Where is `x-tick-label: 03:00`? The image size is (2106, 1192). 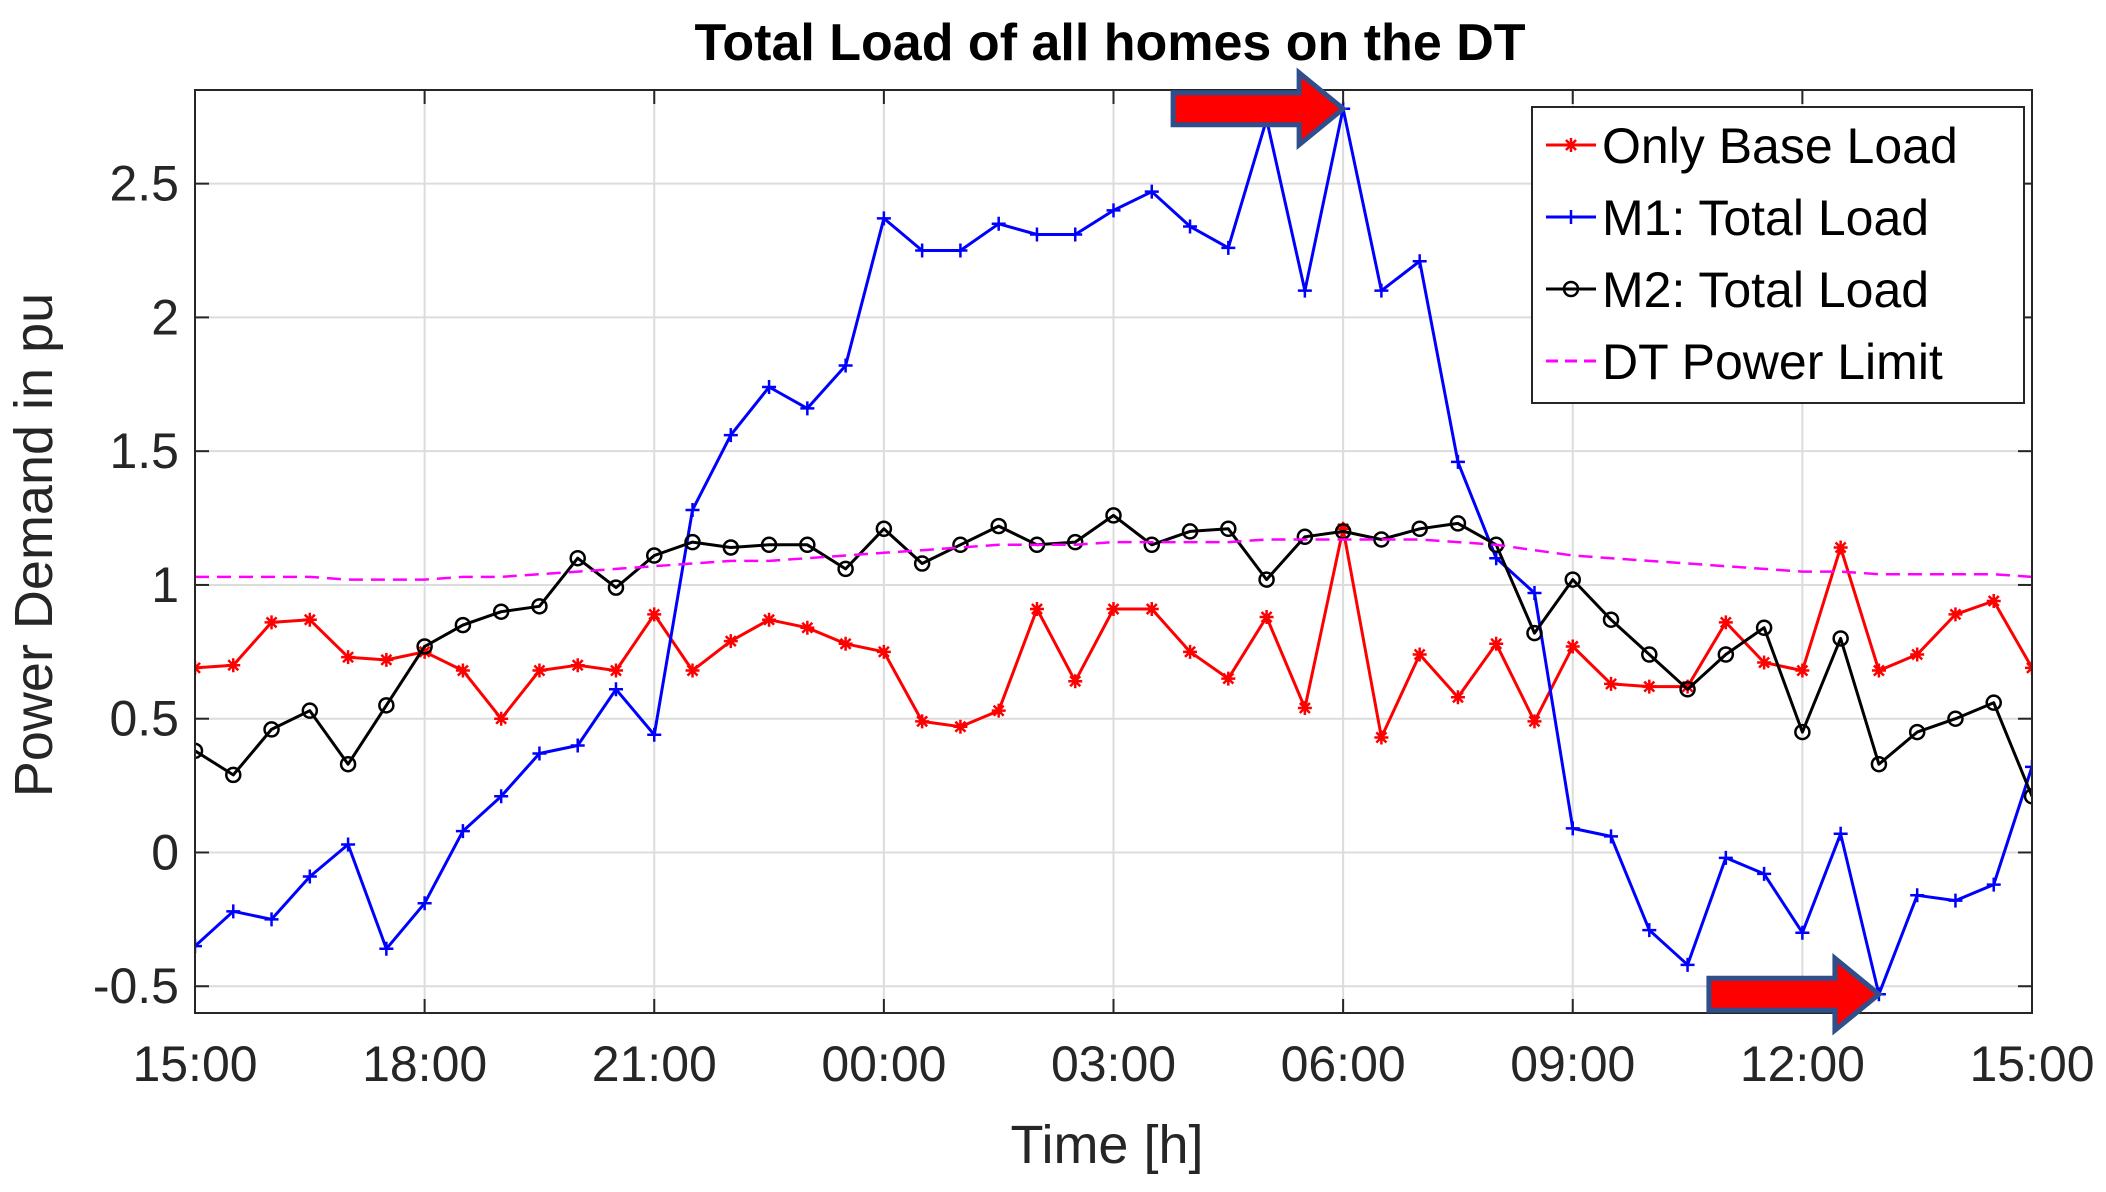
x-tick-label: 03:00 is located at coordinates (1113, 1064).